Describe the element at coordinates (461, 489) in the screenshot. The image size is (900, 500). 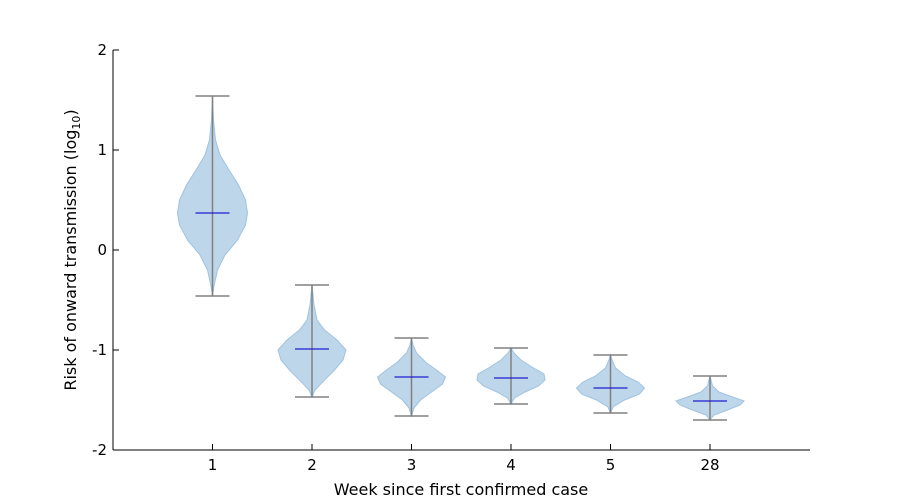
I see `x-axis-title: Week since first confirmed case` at that location.